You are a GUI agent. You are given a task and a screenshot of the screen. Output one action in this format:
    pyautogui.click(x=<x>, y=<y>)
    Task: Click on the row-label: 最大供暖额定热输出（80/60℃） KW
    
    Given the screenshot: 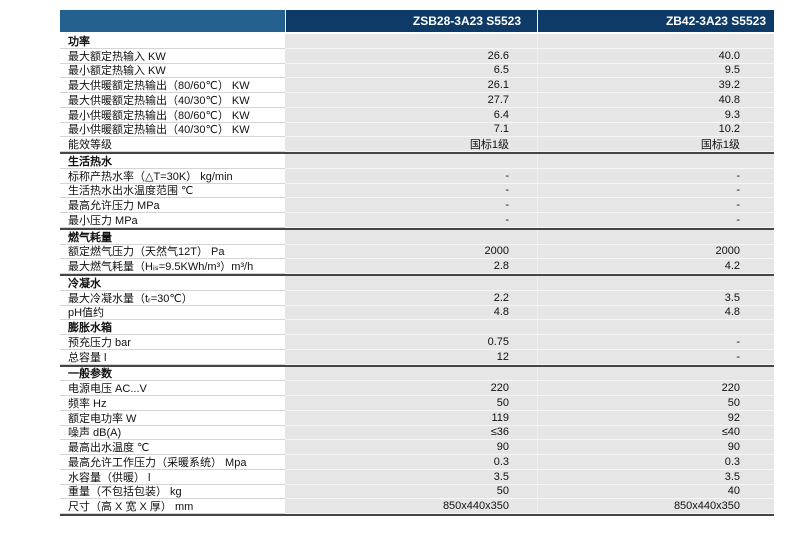 What is the action you would take?
    pyautogui.click(x=172, y=85)
    